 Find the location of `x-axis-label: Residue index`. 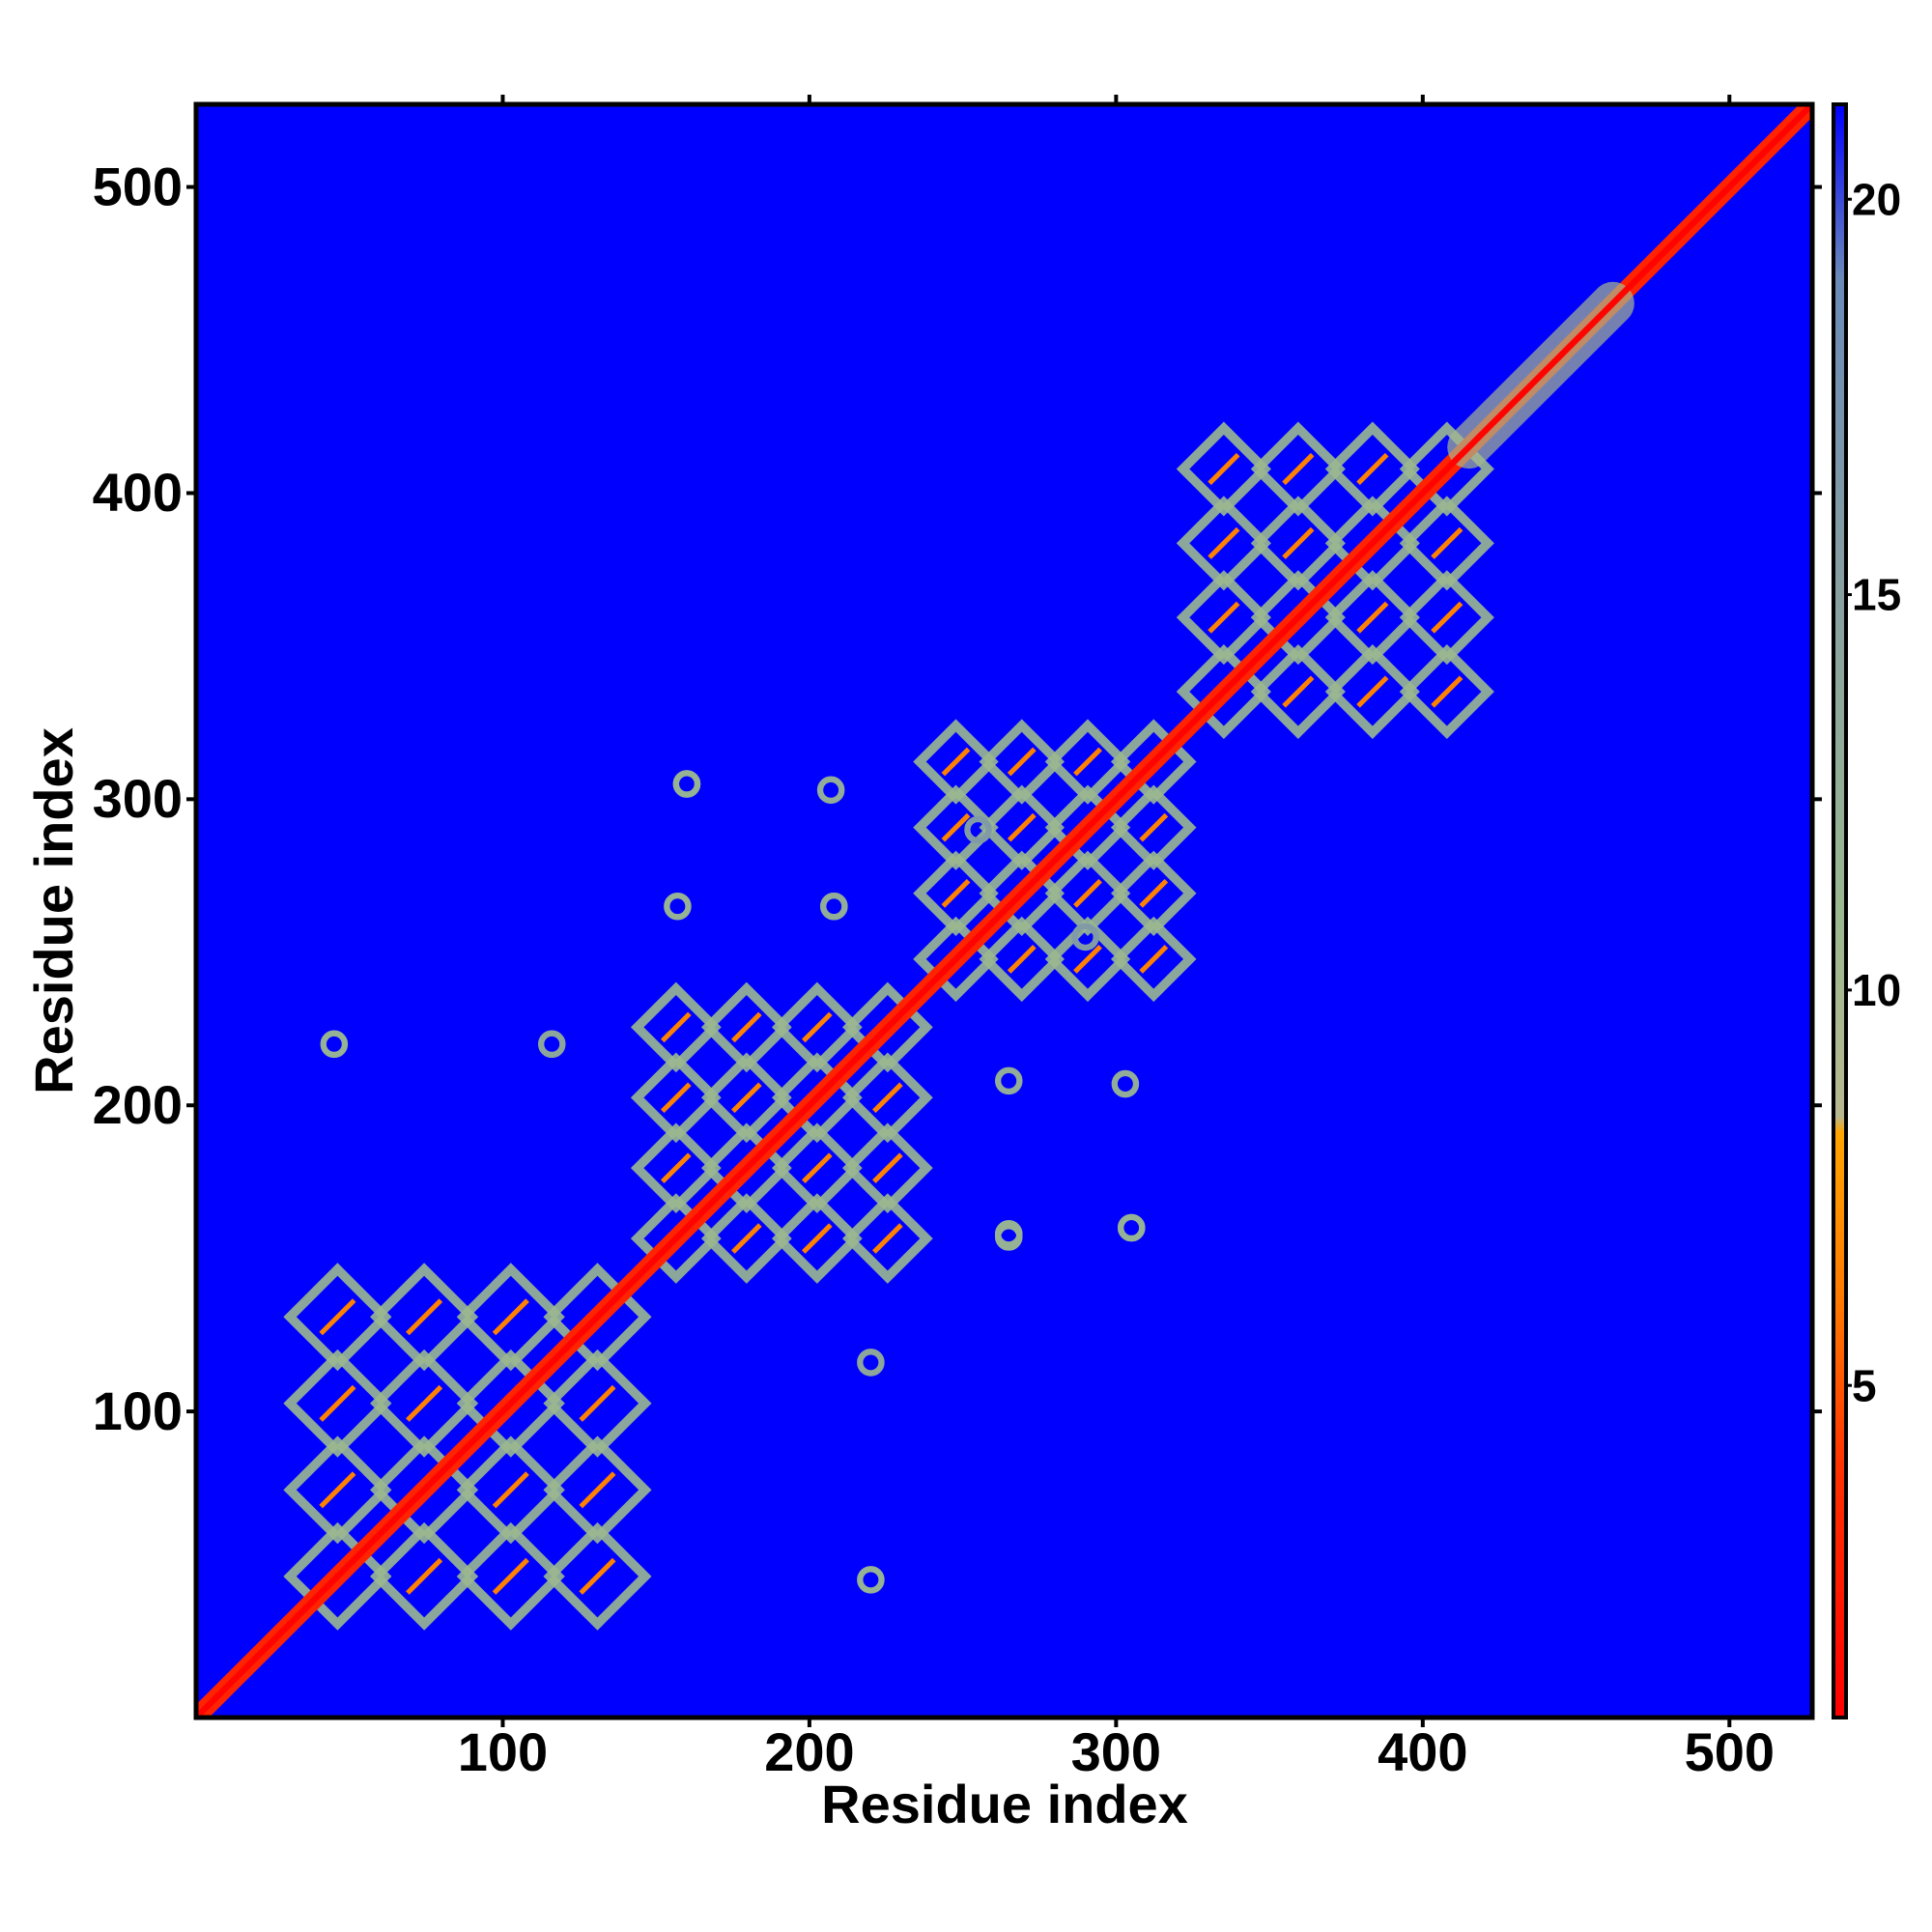

x-axis-label: Residue index is located at coordinates (1005, 1804).